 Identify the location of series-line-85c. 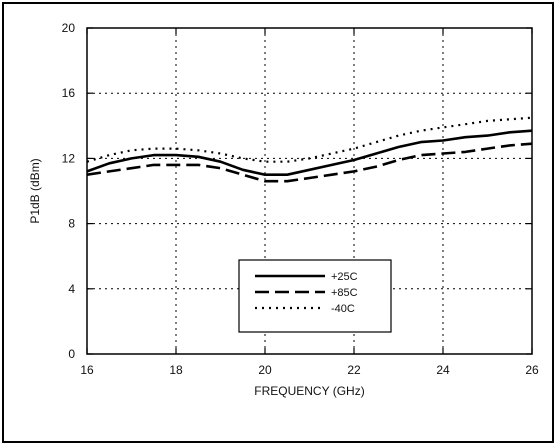
(309, 162).